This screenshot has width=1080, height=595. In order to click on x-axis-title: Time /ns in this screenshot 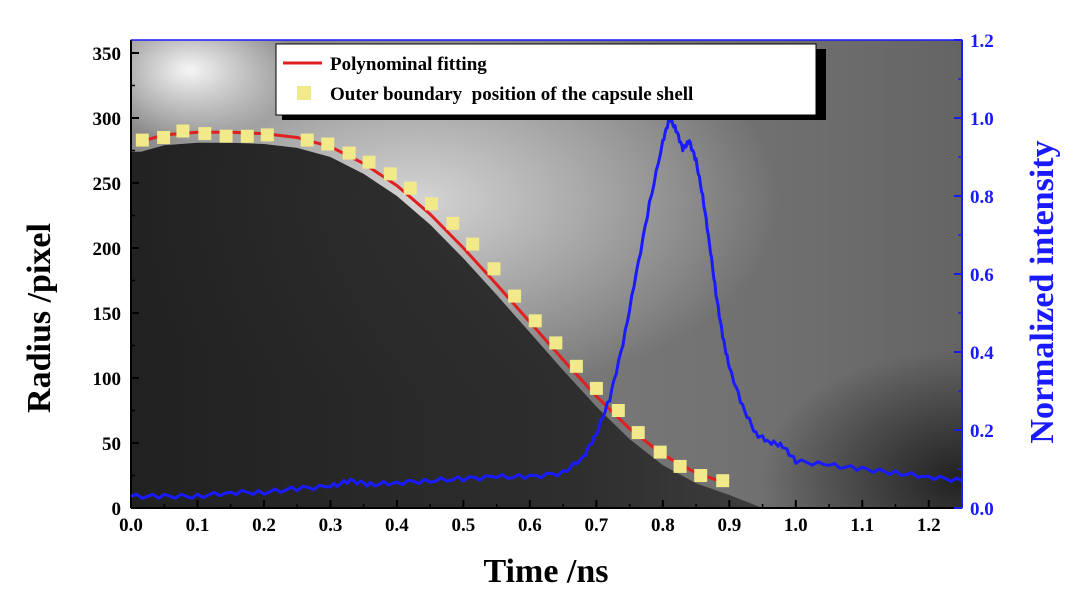, I will do `click(545, 571)`.